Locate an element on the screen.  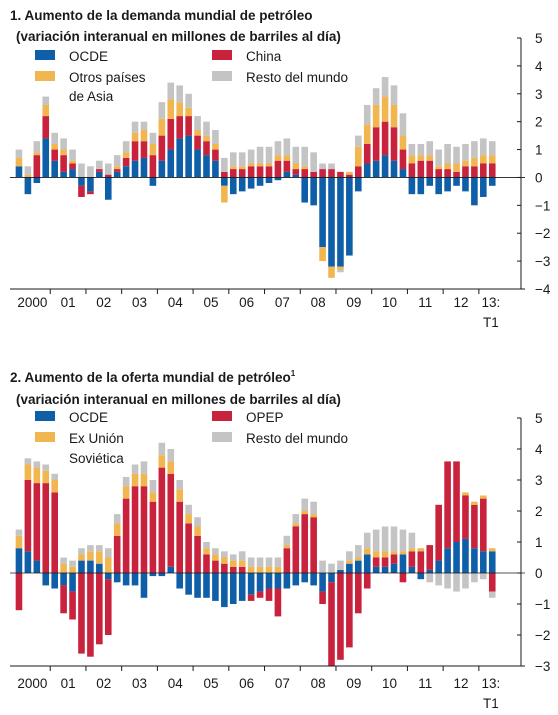
y-tick-label: −2 is located at coordinates (542, 635).